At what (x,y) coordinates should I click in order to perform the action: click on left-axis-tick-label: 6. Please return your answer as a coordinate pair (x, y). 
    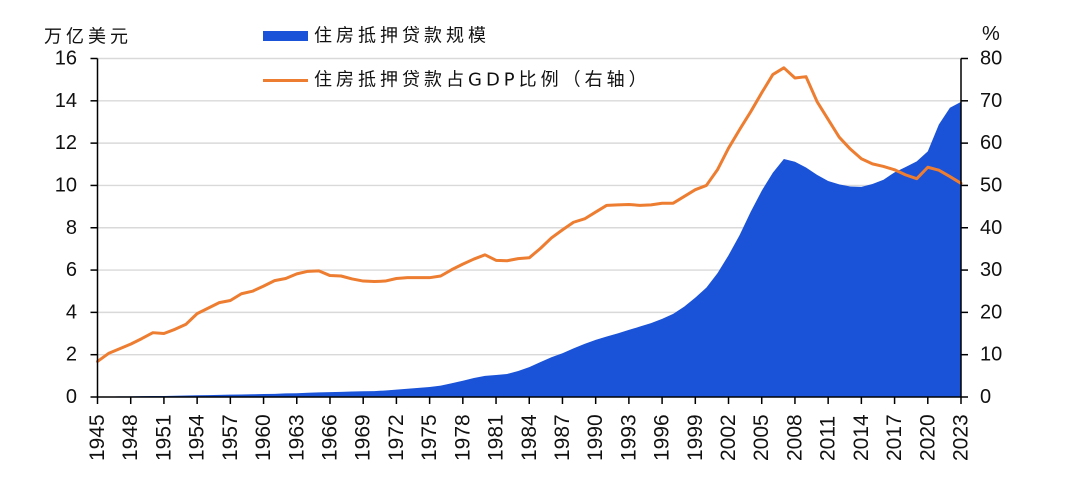
    Looking at the image, I should click on (71, 270).